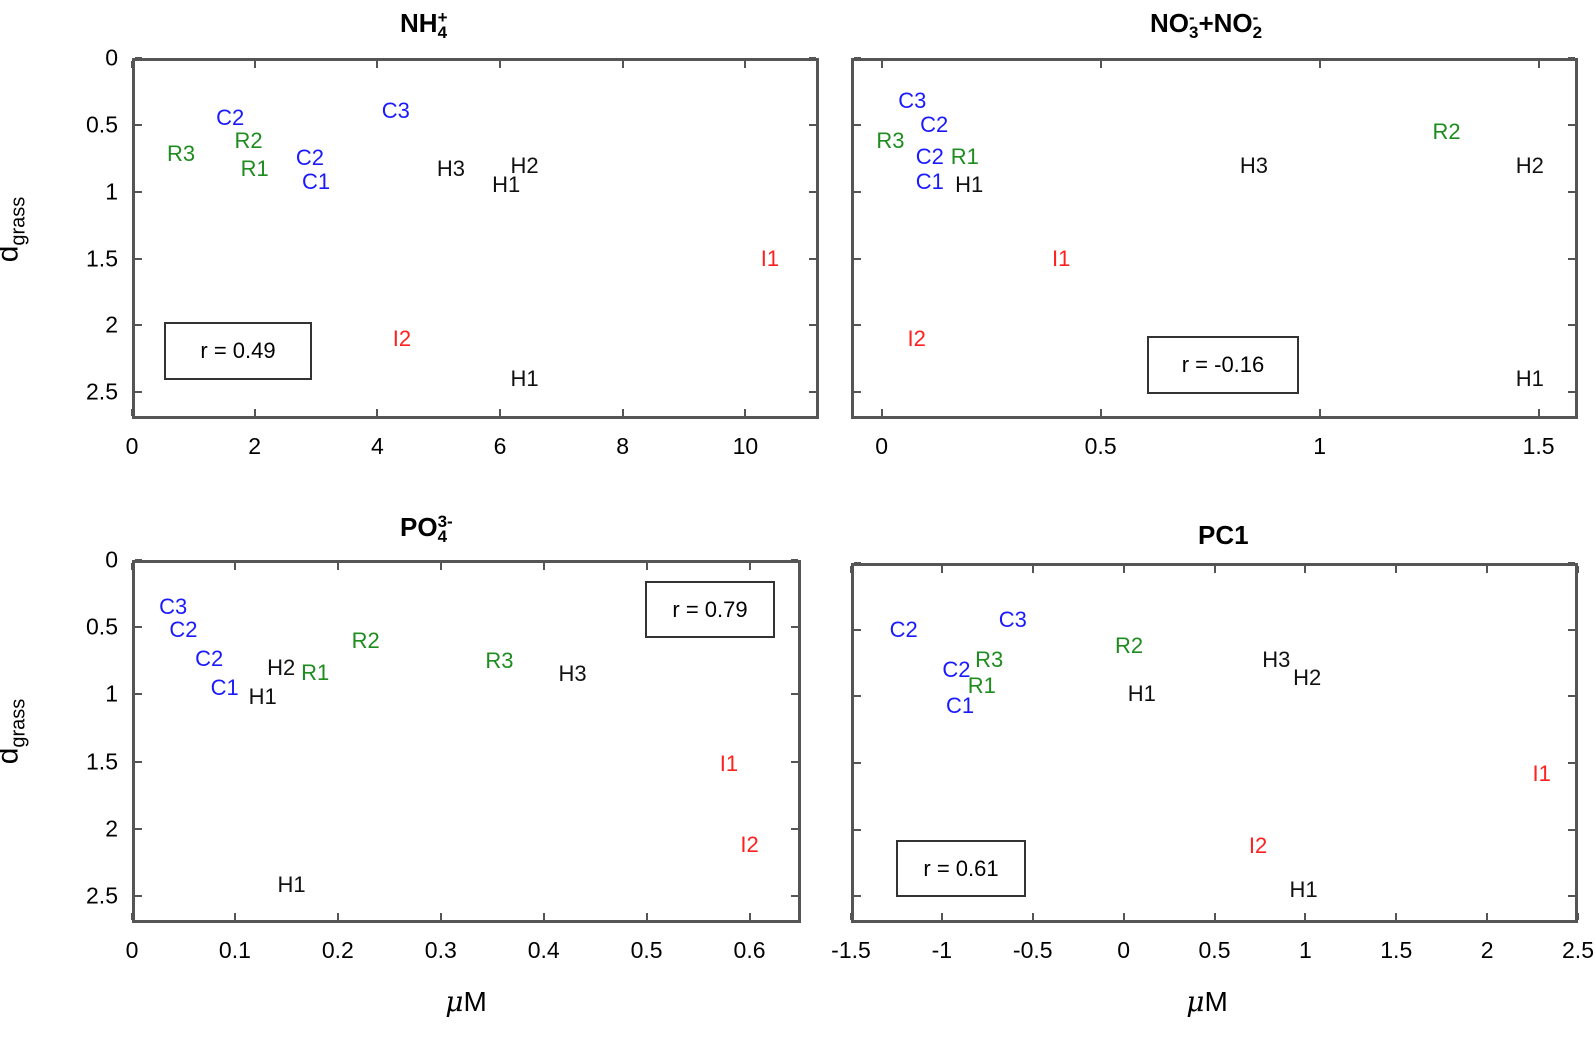 This screenshot has width=1595, height=1038. I want to click on x-tick-label: 8, so click(623, 446).